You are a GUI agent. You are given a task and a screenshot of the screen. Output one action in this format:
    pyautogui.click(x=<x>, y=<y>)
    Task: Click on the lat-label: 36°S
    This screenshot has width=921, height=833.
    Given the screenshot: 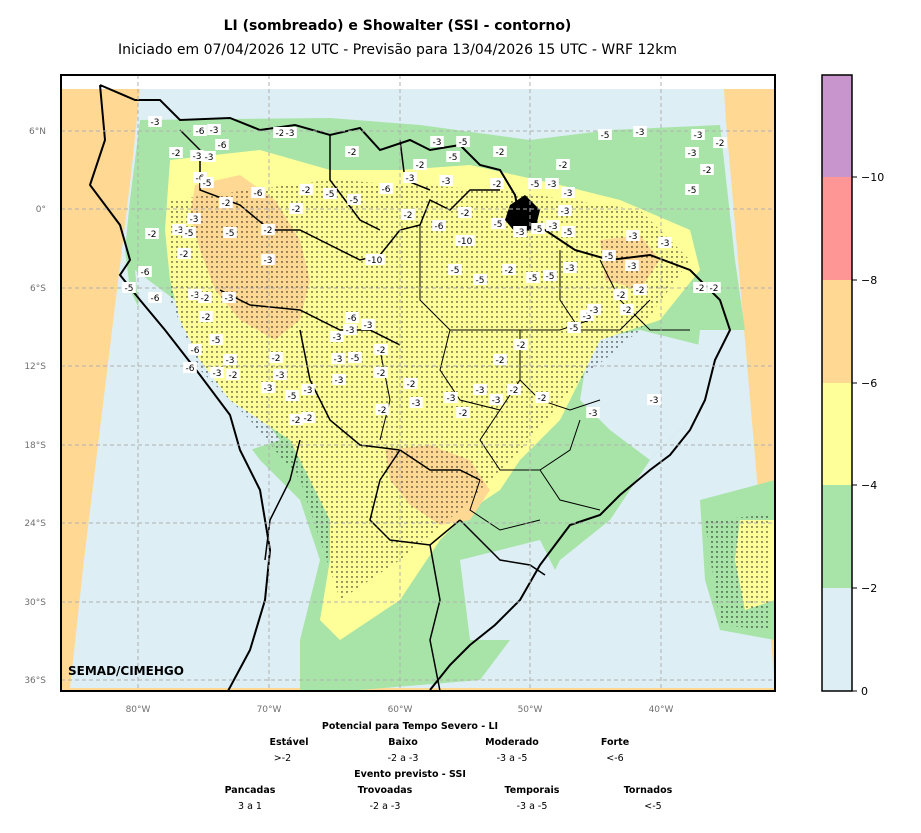 What is the action you would take?
    pyautogui.click(x=35, y=681)
    